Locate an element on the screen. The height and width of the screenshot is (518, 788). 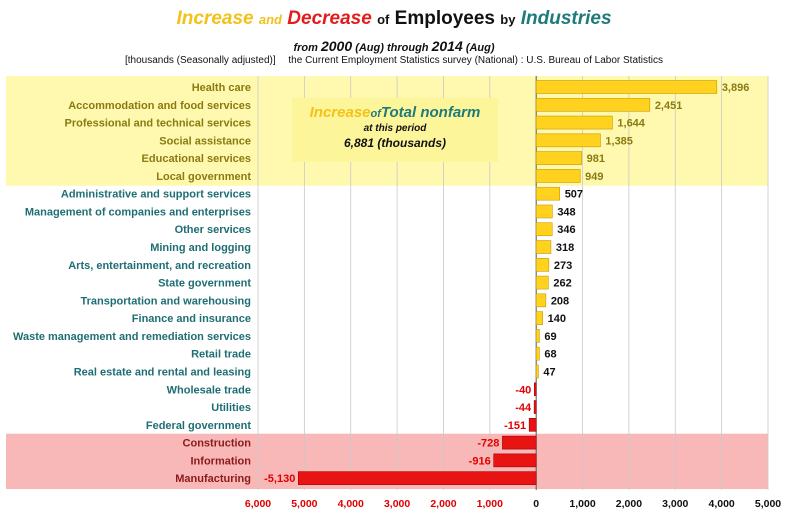
value-label: 2,451 is located at coordinates (669, 106).